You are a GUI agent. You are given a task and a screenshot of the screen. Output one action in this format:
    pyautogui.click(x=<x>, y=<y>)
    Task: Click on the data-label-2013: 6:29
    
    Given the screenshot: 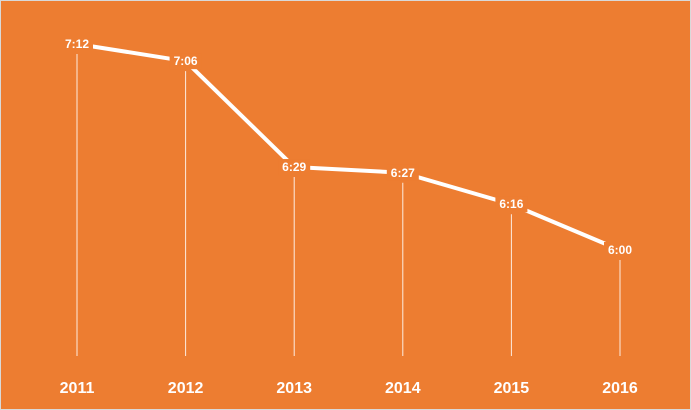 What is the action you would take?
    pyautogui.click(x=294, y=167)
    